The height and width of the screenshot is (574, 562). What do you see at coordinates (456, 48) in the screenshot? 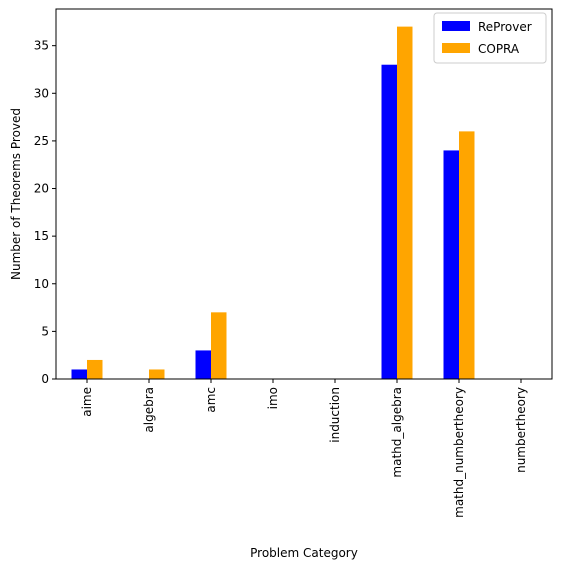
I see `legend-swatch-copra` at bounding box center [456, 48].